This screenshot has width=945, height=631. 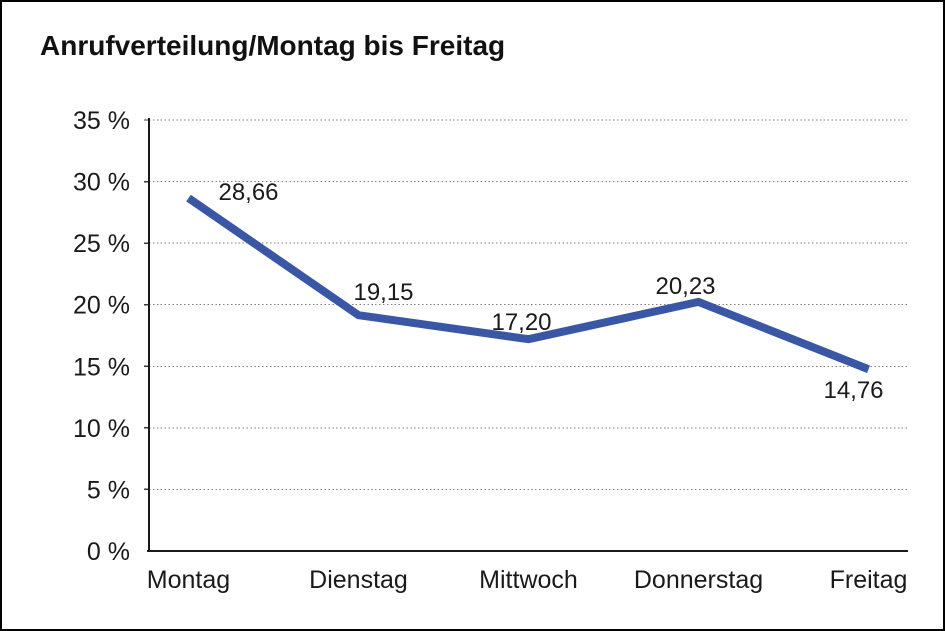 What do you see at coordinates (521, 322) in the screenshot?
I see `value-label: 17,20` at bounding box center [521, 322].